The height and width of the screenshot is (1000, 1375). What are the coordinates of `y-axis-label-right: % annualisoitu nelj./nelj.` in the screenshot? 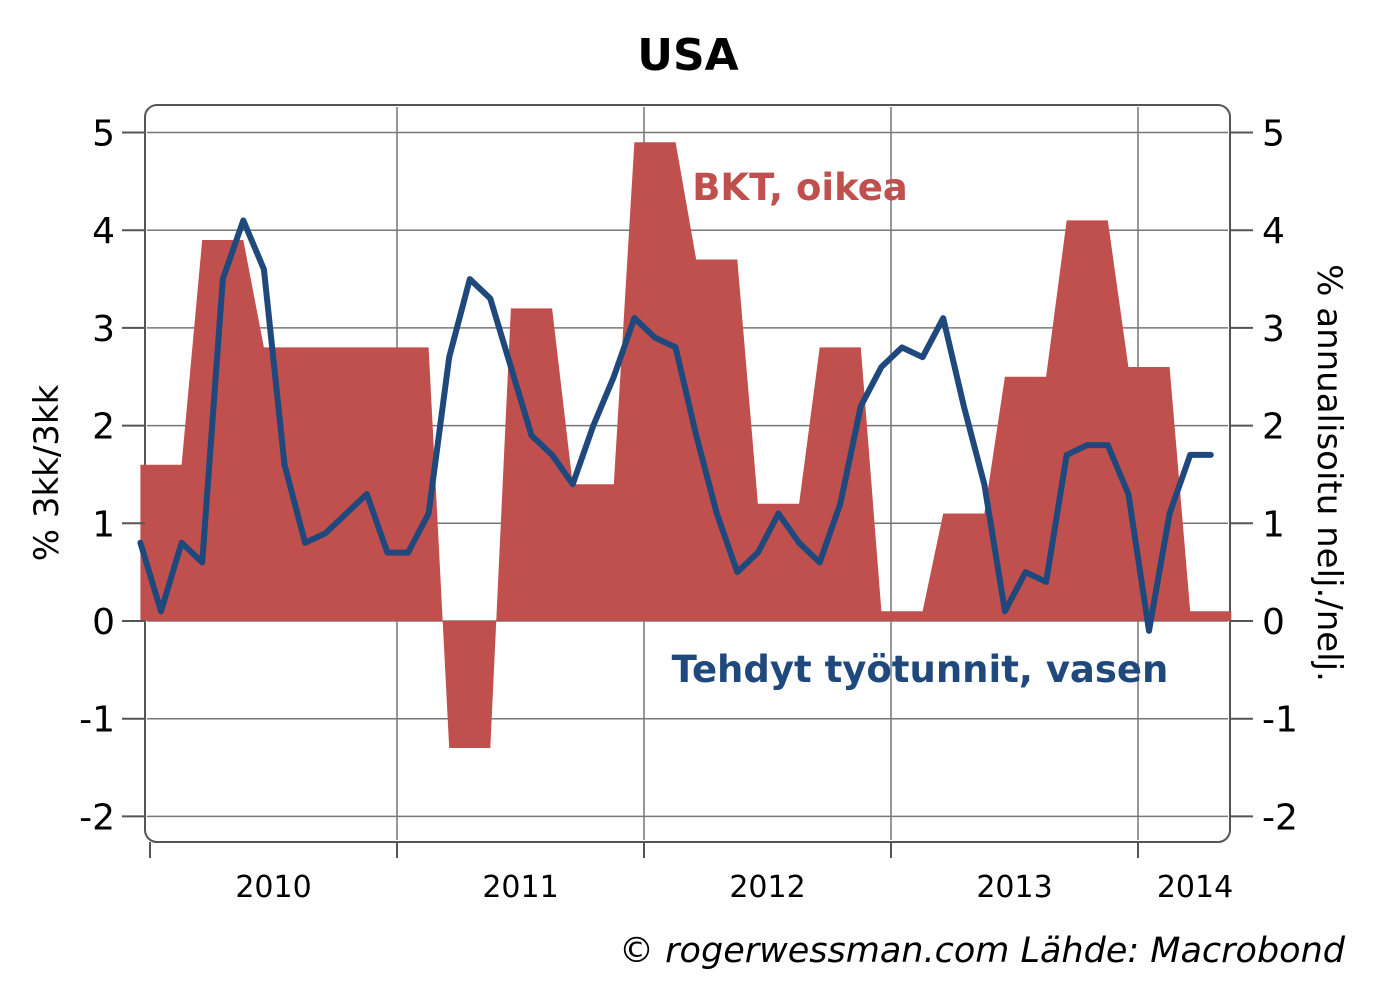 It's located at (1329, 473).